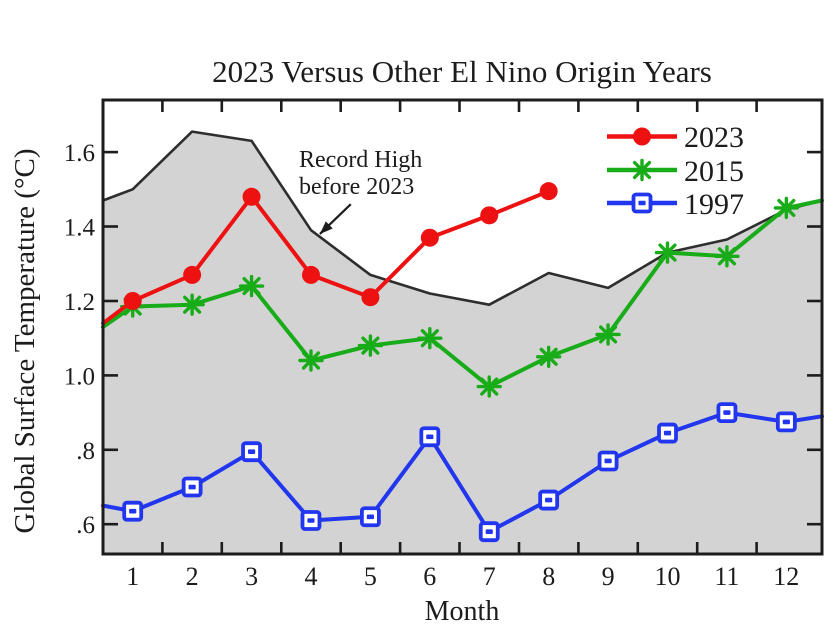 This screenshot has width=838, height=644. What do you see at coordinates (251, 576) in the screenshot?
I see `x-tick-label: 3` at bounding box center [251, 576].